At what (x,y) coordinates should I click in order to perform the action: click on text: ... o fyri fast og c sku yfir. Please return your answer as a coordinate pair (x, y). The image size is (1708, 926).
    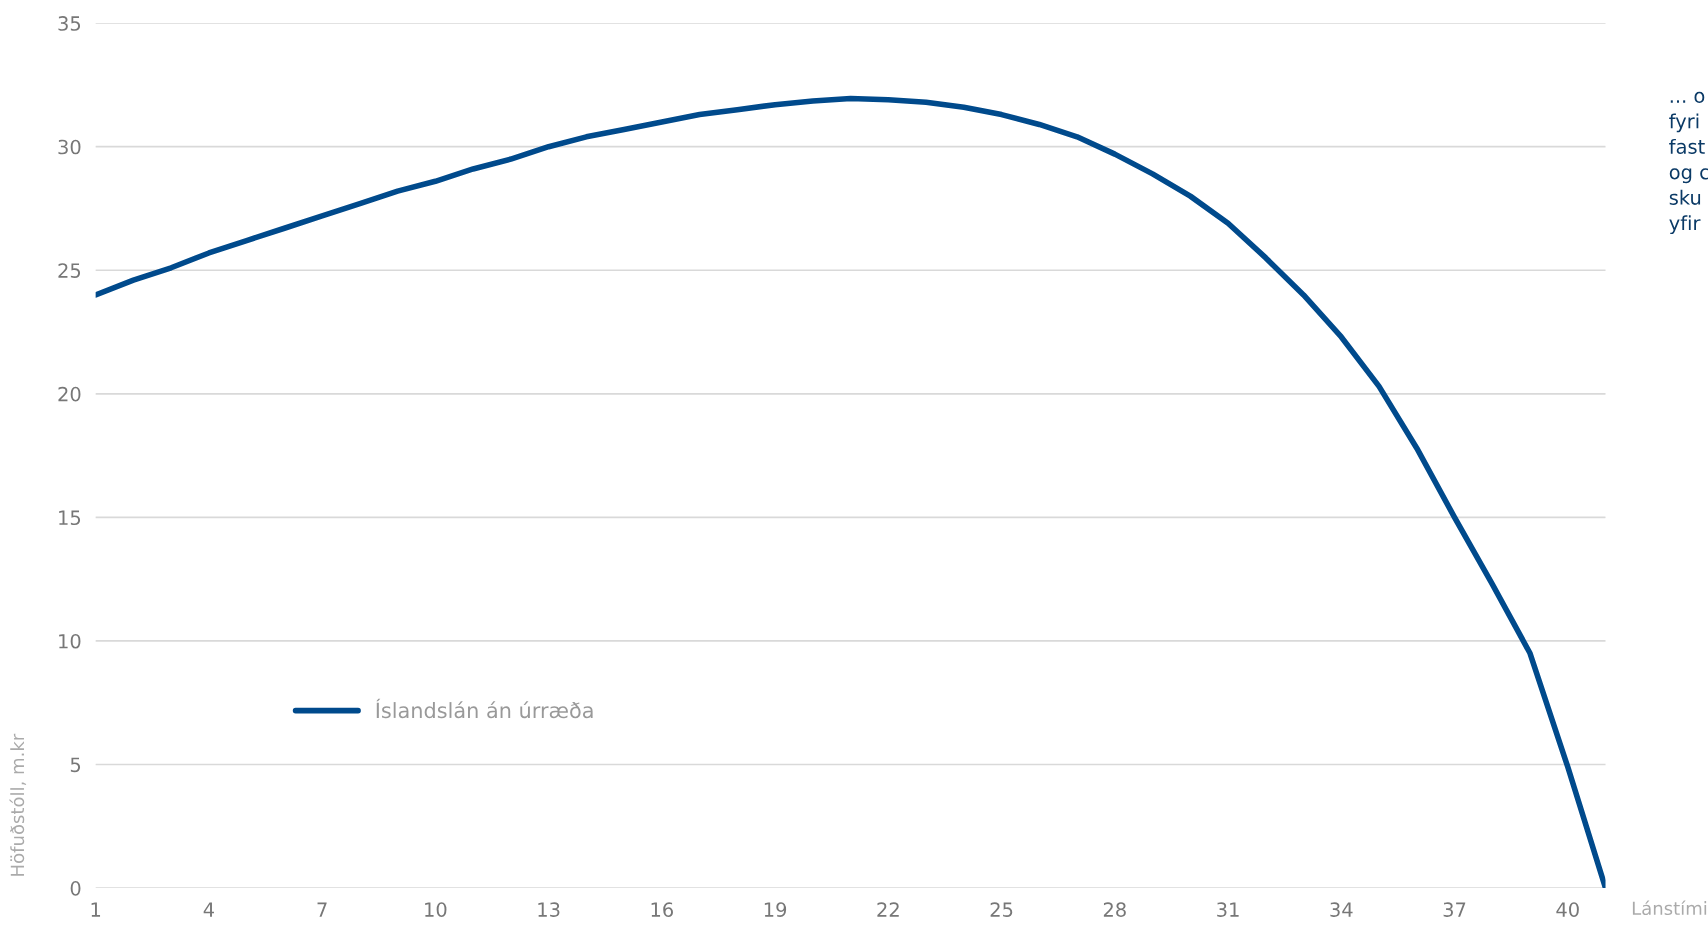
    Looking at the image, I should click on (1688, 163).